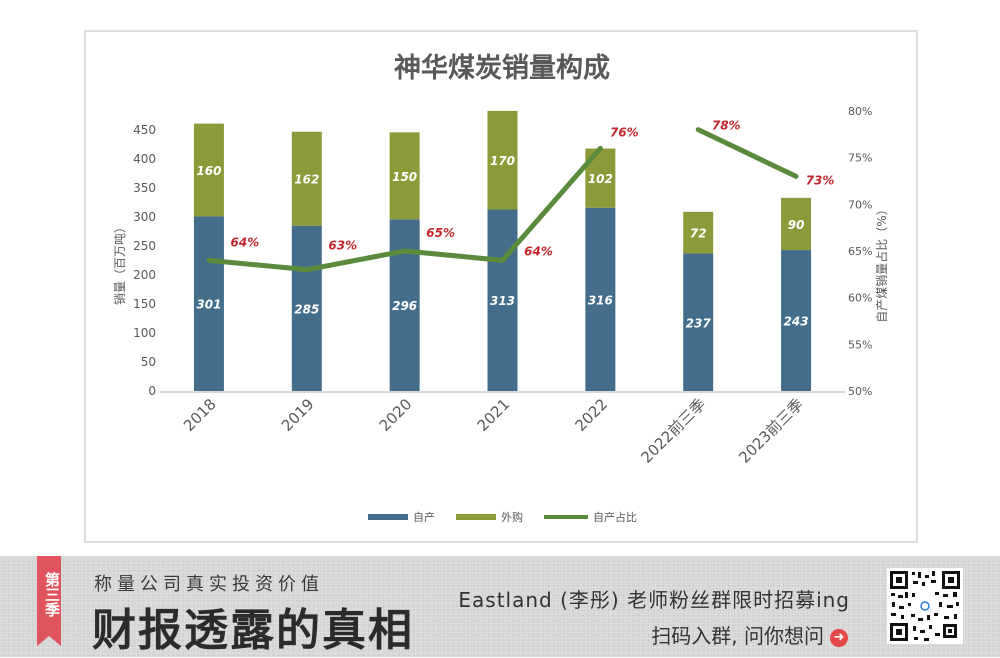 This screenshot has height=658, width=1000. What do you see at coordinates (144, 217) in the screenshot?
I see `y-tick-label: 300` at bounding box center [144, 217].